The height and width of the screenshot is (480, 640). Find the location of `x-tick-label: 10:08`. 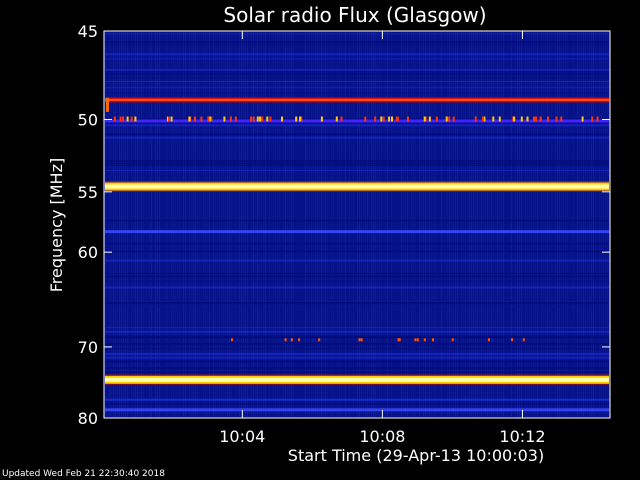

x-tick-label: 10:08 is located at coordinates (382, 436).